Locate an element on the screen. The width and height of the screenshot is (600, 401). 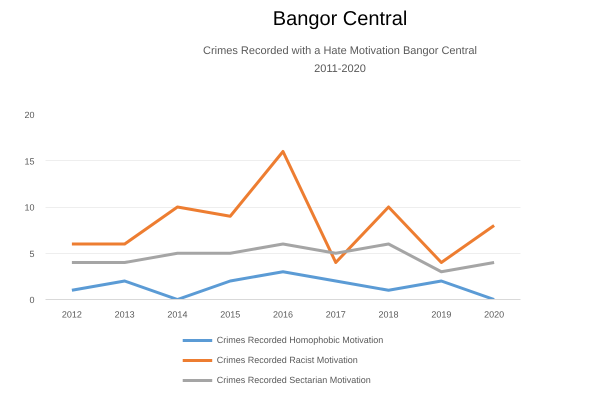
legend-label: Crimes Recorded Racist Motivation is located at coordinates (287, 360).